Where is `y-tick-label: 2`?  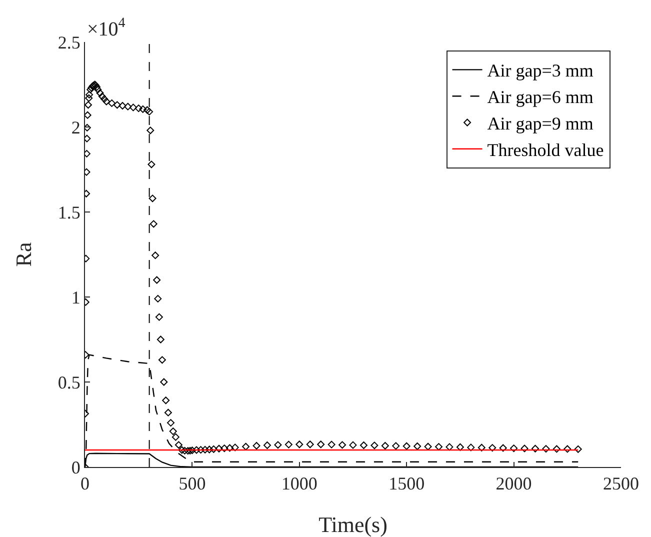 y-tick-label: 2 is located at coordinates (75, 127).